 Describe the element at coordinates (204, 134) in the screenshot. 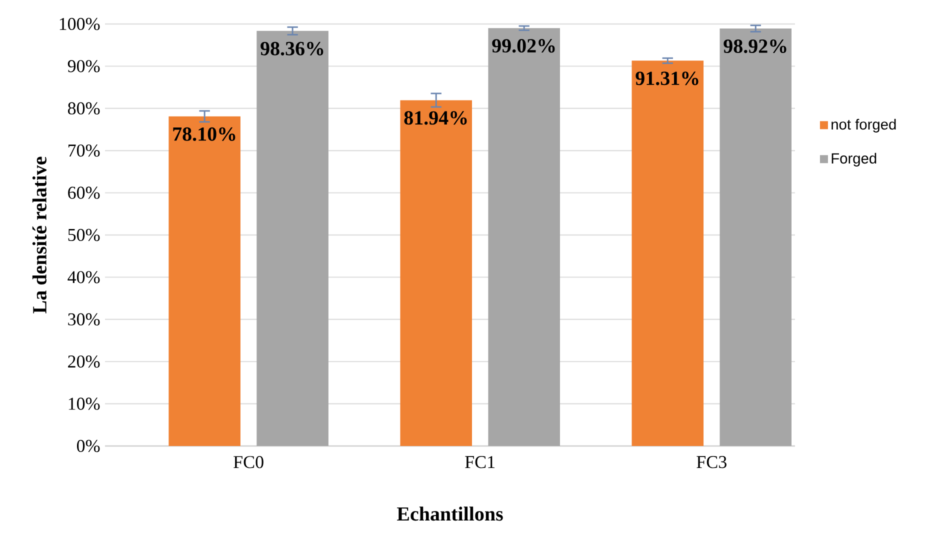

I see `data-label: 78.10%` at that location.